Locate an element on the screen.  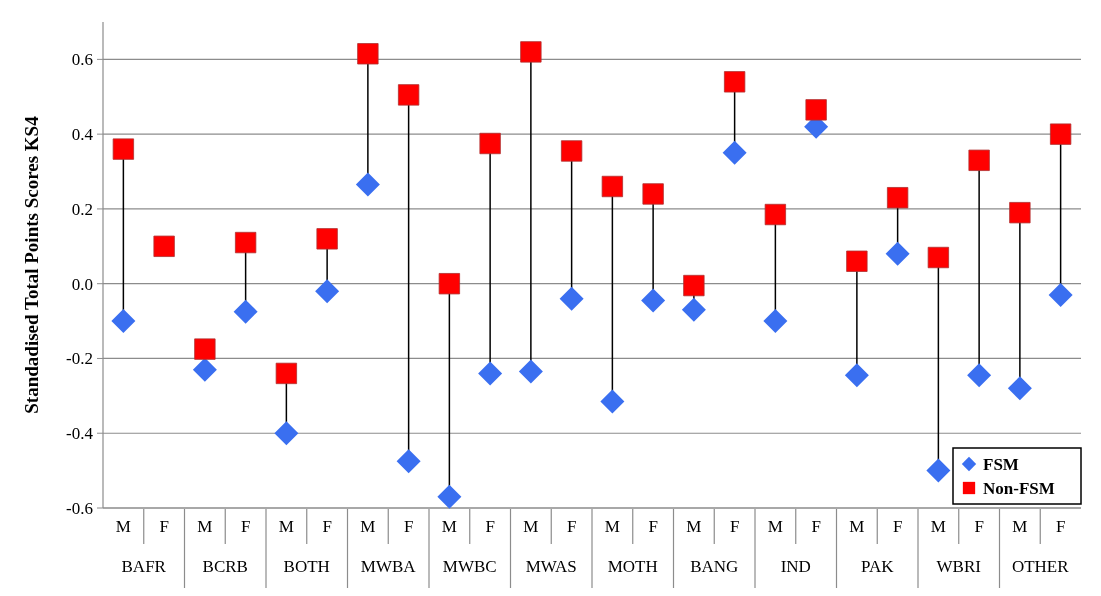
y-tick-label: -0.2 is located at coordinates (79, 359).